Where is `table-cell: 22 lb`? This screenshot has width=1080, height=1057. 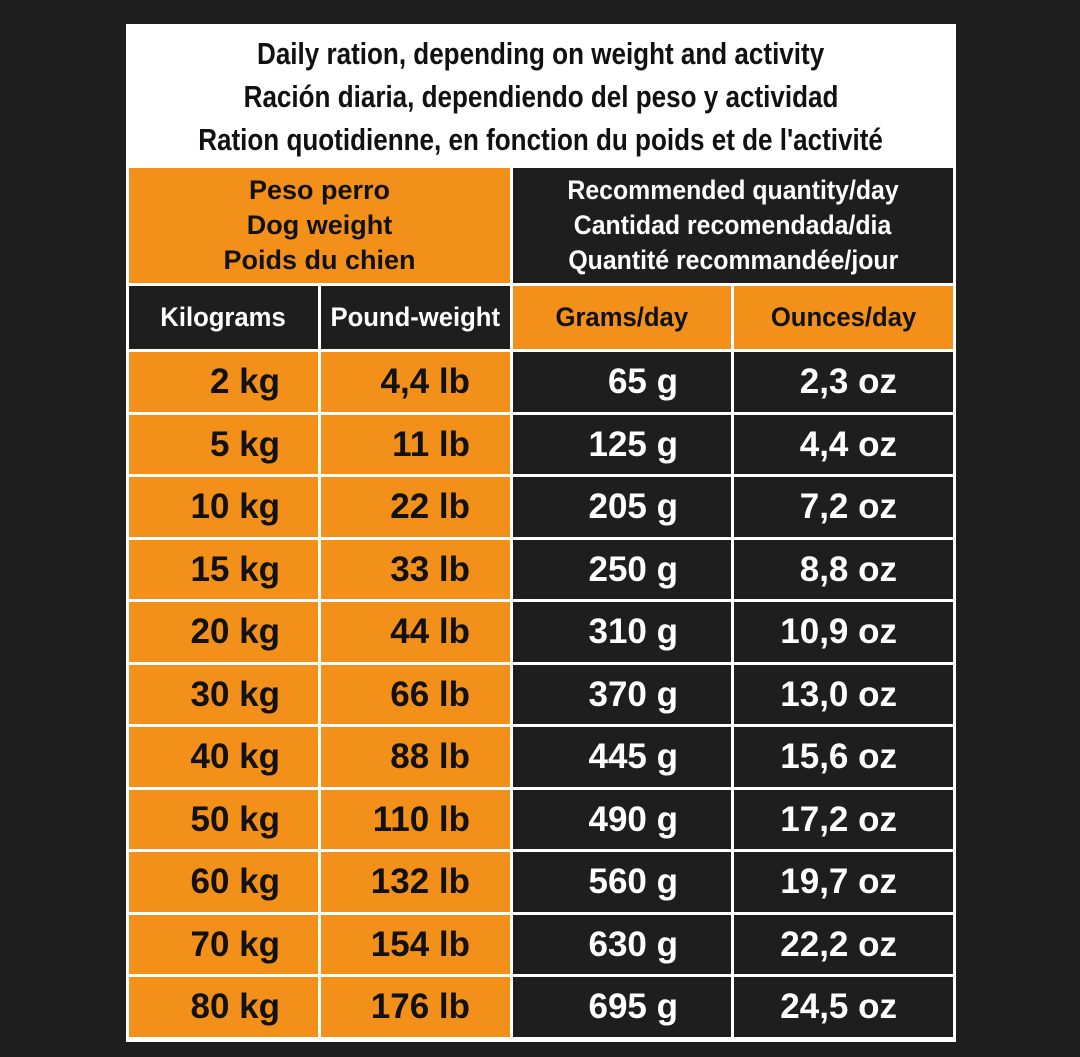
table-cell: 22 lb is located at coordinates (415, 507).